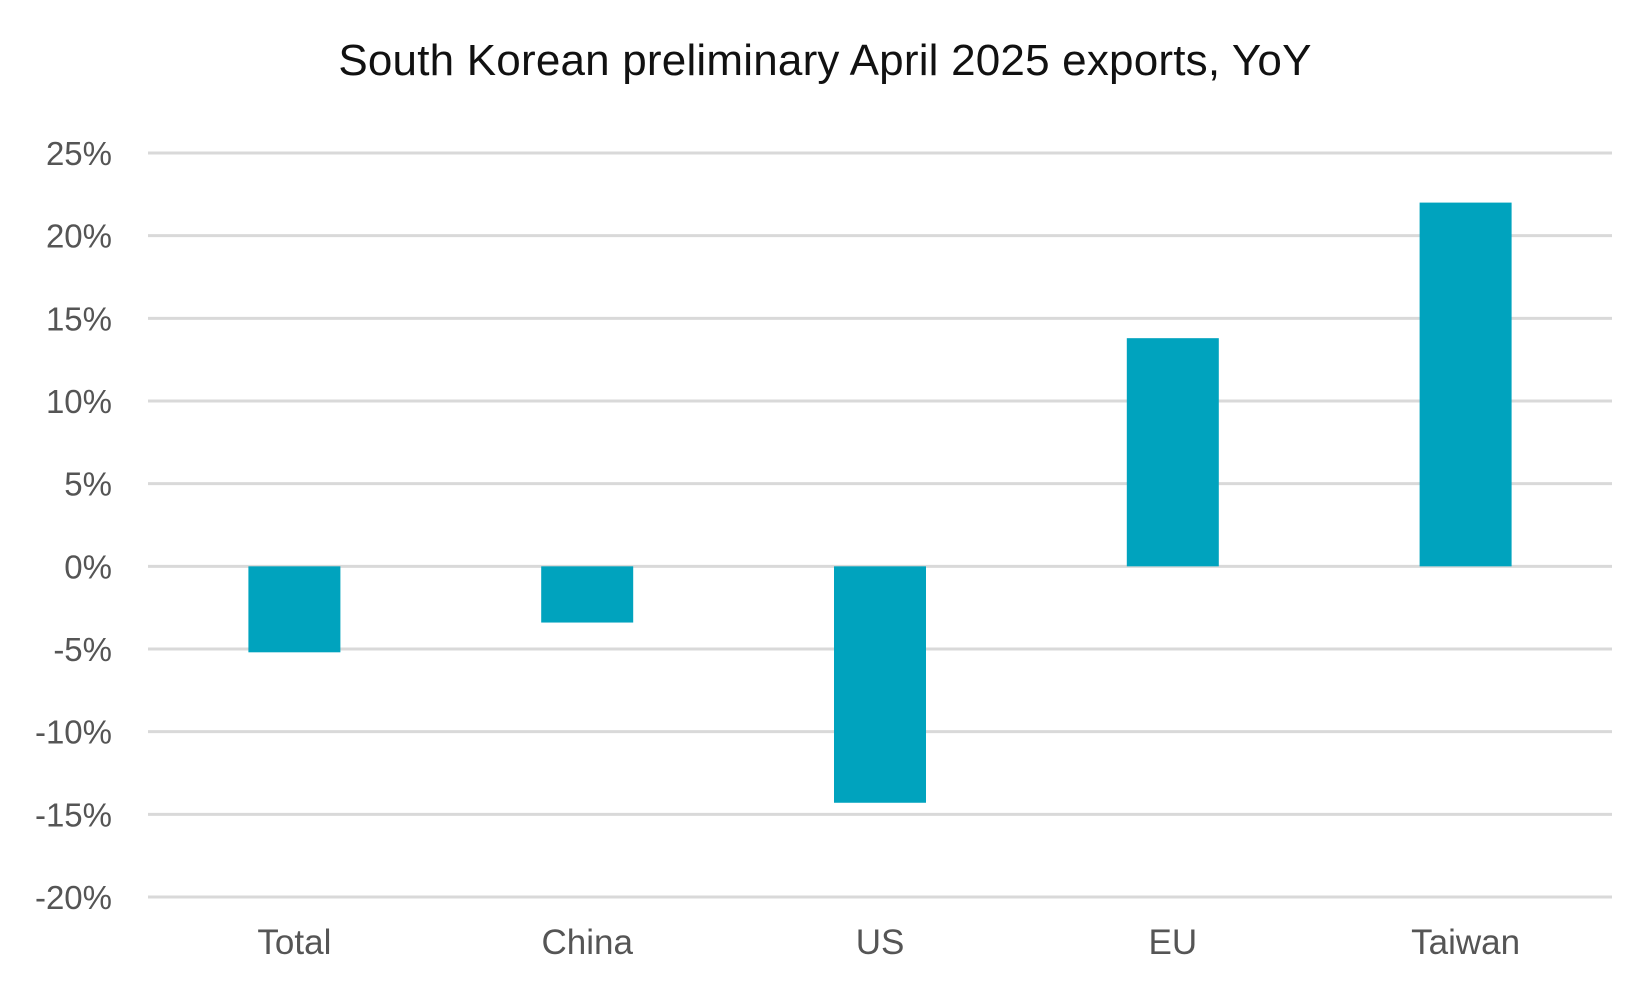 The image size is (1650, 990). I want to click on x-category-label: Taiwan, so click(1465, 942).